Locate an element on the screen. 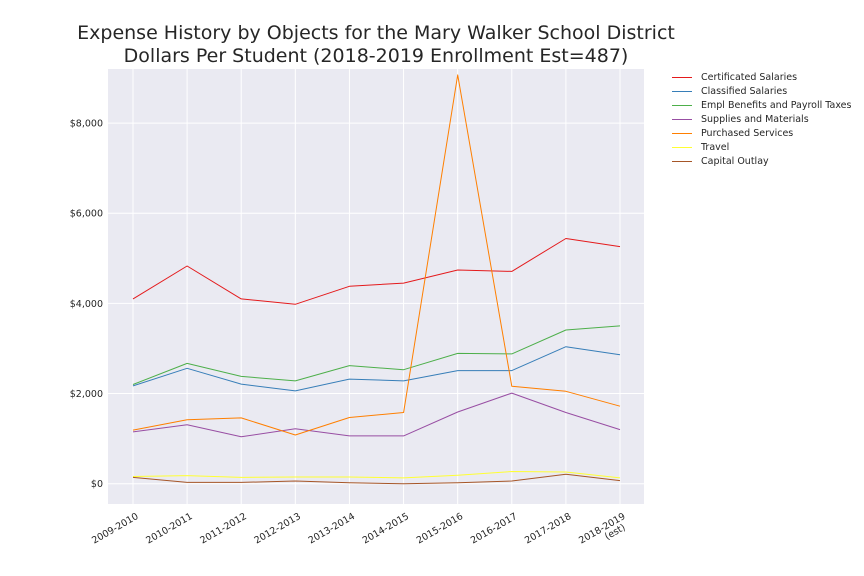 This screenshot has height=576, width=864. legend-label: Purchased Services is located at coordinates (747, 133).